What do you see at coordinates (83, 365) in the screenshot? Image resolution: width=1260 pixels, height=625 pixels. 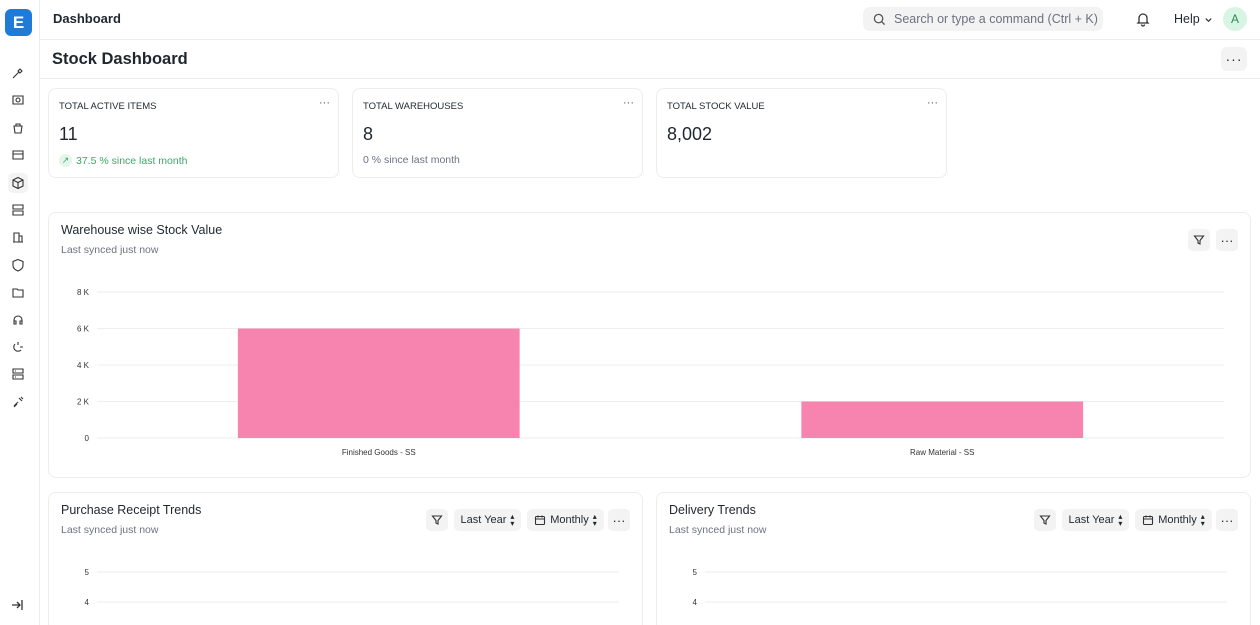 I see `y-tick-label: 4 K` at bounding box center [83, 365].